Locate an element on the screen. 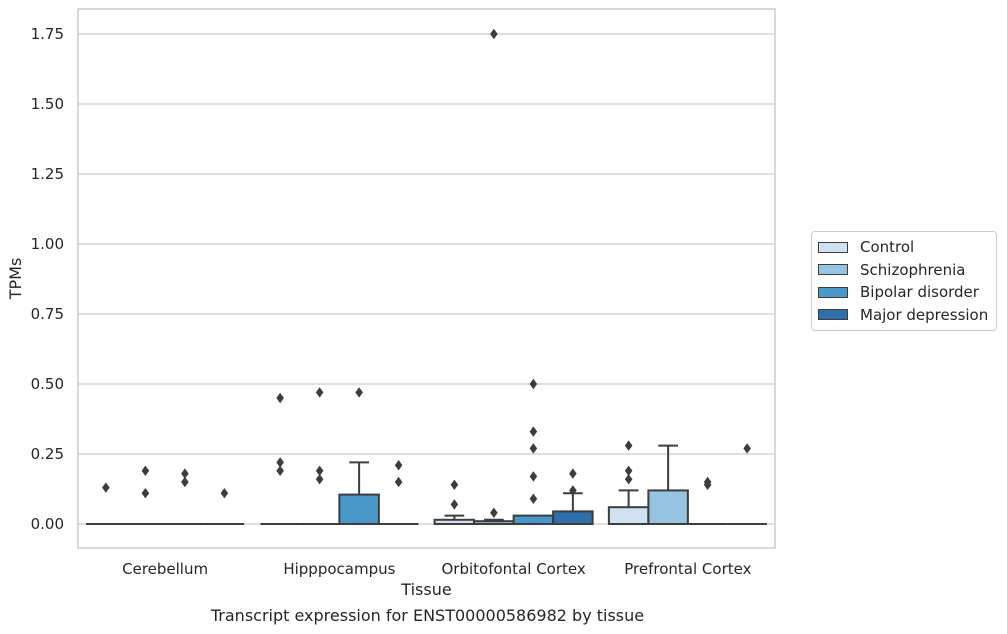  legend-label: Bipolar disorder is located at coordinates (919, 292).